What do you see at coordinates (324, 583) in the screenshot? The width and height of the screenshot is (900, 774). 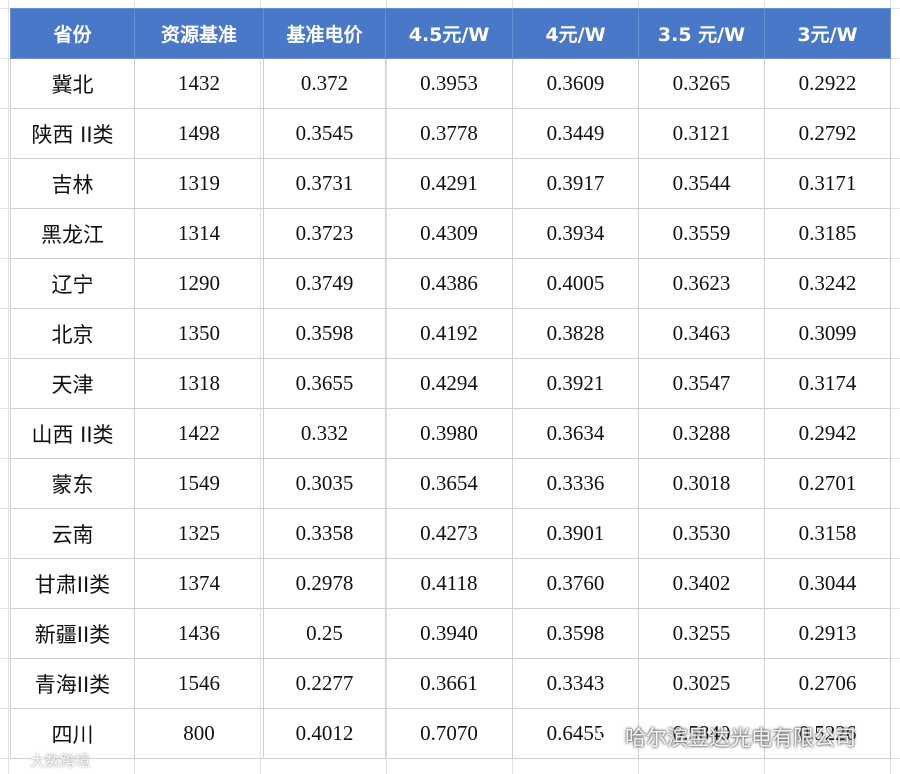 I see `value-cell: 0.2978` at bounding box center [324, 583].